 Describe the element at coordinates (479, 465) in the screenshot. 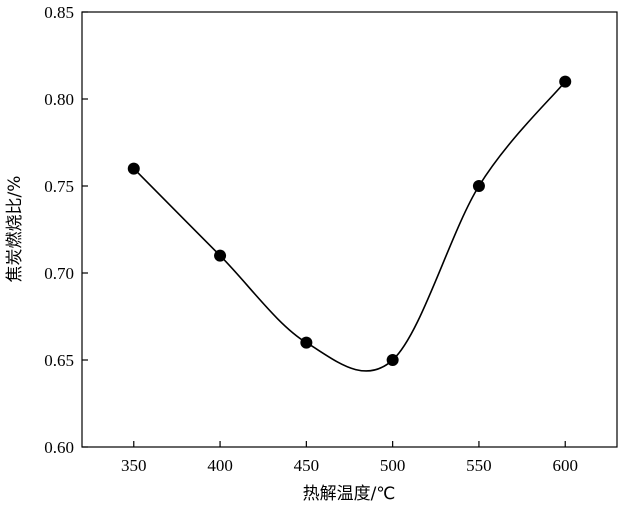

I see `x-tick-label: 550` at that location.